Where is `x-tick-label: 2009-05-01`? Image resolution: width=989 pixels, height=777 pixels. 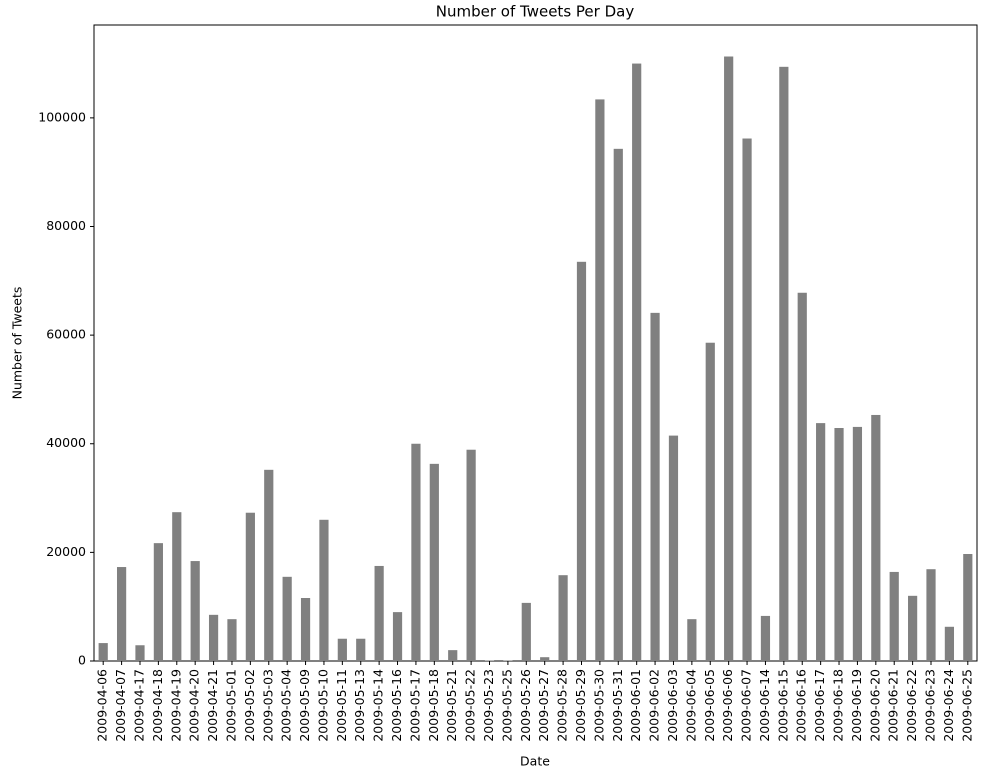
x-tick-label: 2009-05-01 is located at coordinates (230, 705).